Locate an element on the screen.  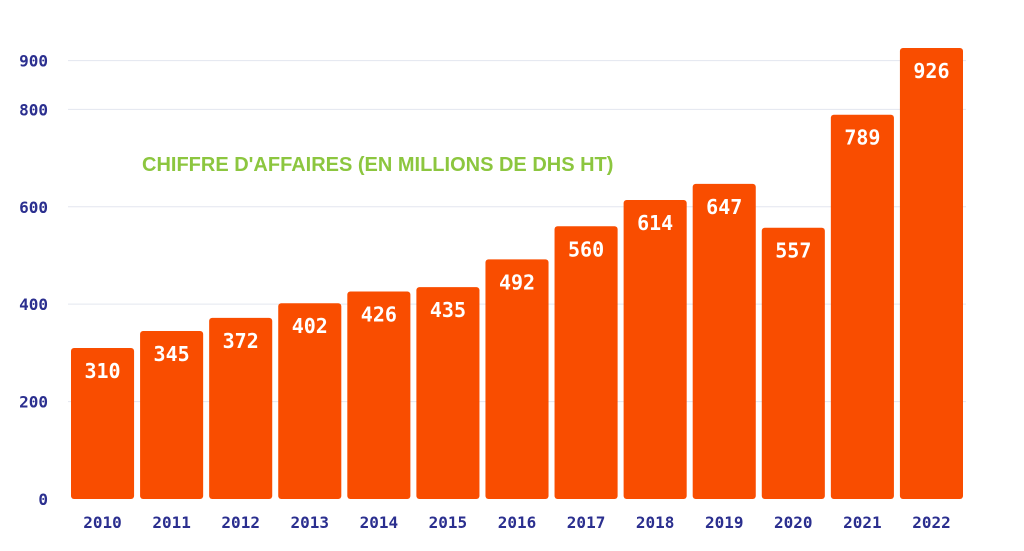
x-tick-label: 2019 is located at coordinates (724, 522).